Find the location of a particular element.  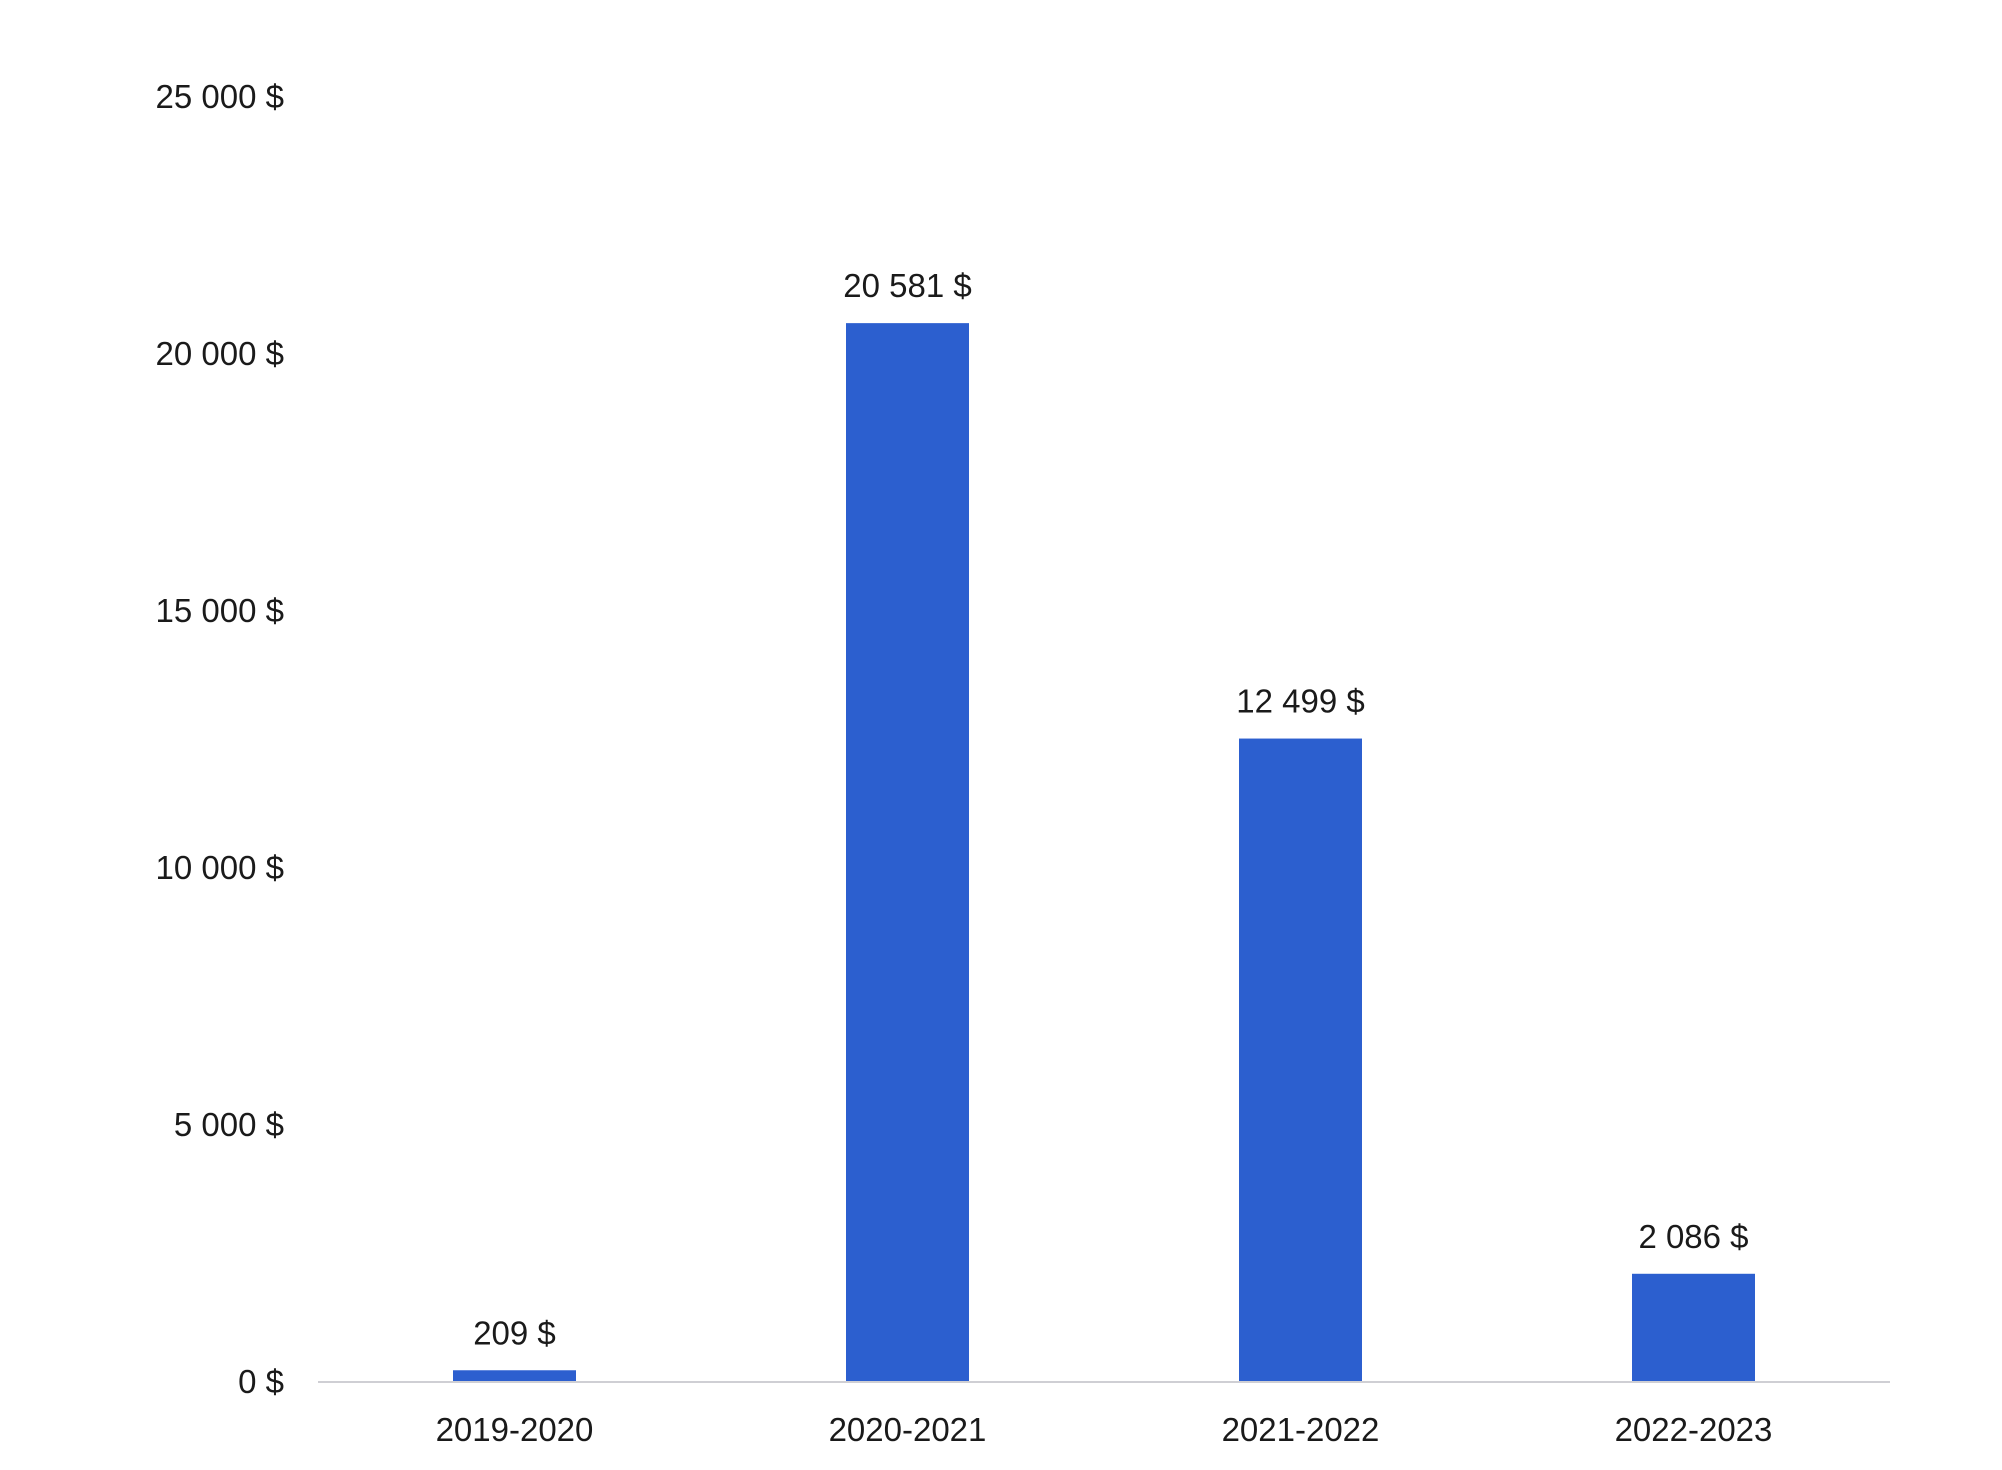

x-tick-label: 2020-2021 is located at coordinates (908, 1429).